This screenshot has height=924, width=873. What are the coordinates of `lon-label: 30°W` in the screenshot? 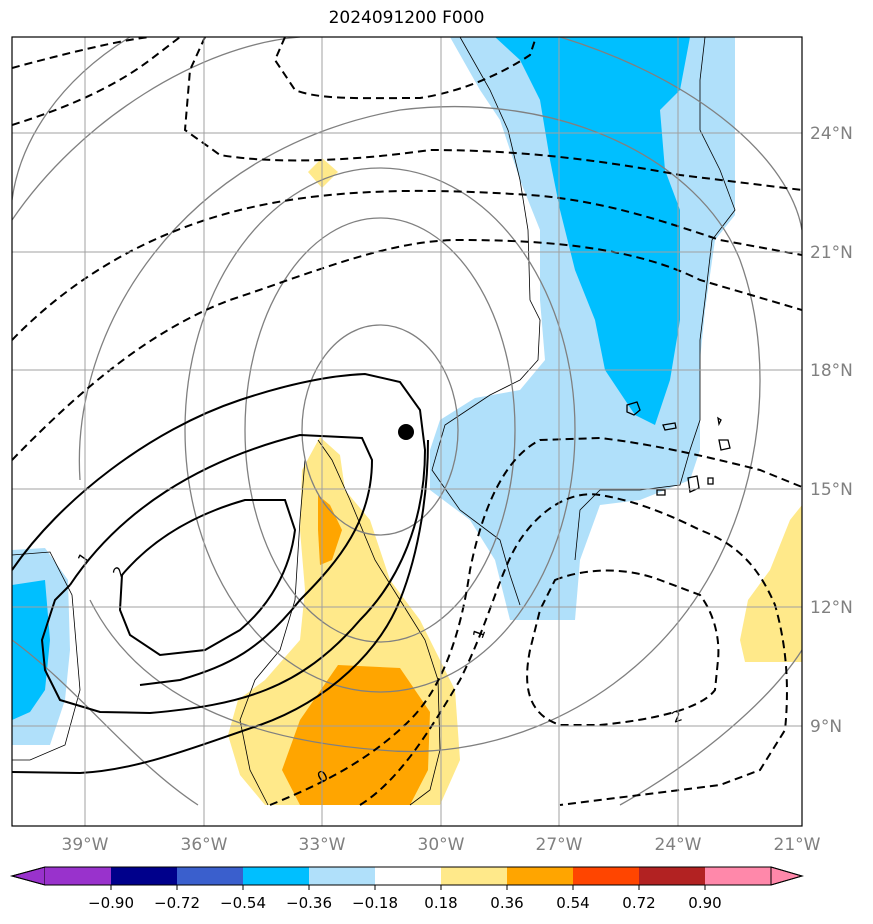 It's located at (441, 845).